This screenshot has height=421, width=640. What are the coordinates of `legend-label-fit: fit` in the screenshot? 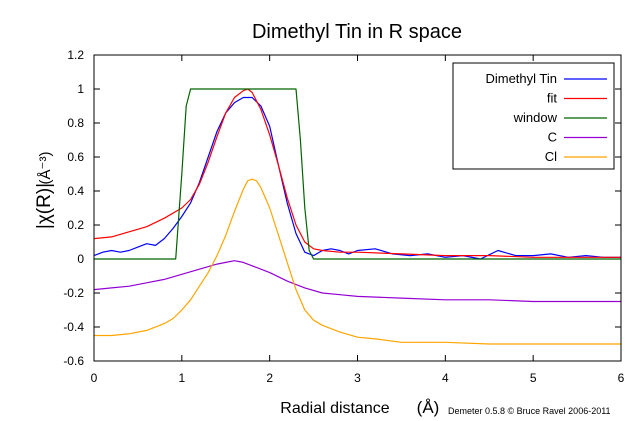 It's located at (552, 98).